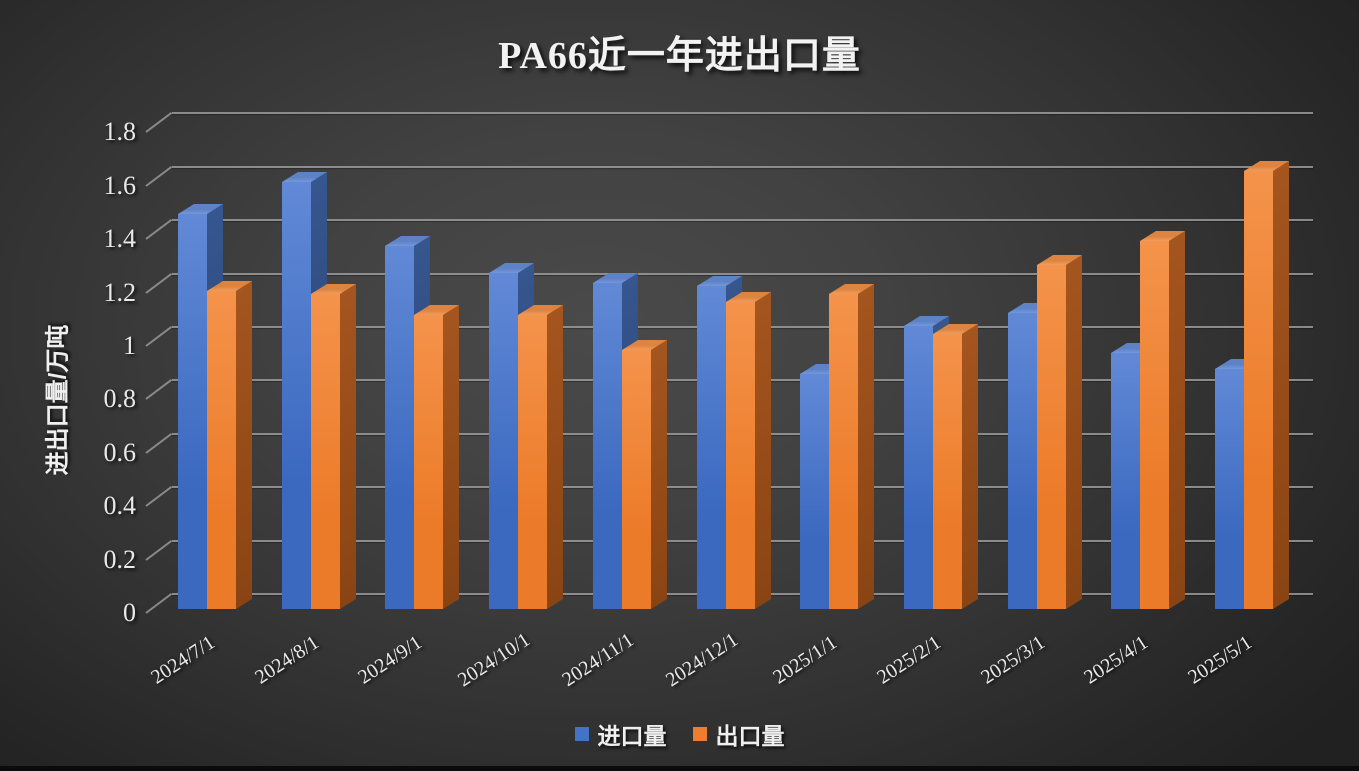 This screenshot has height=771, width=1359. I want to click on bar-export-2025-3-1-front, so click(1051, 436).